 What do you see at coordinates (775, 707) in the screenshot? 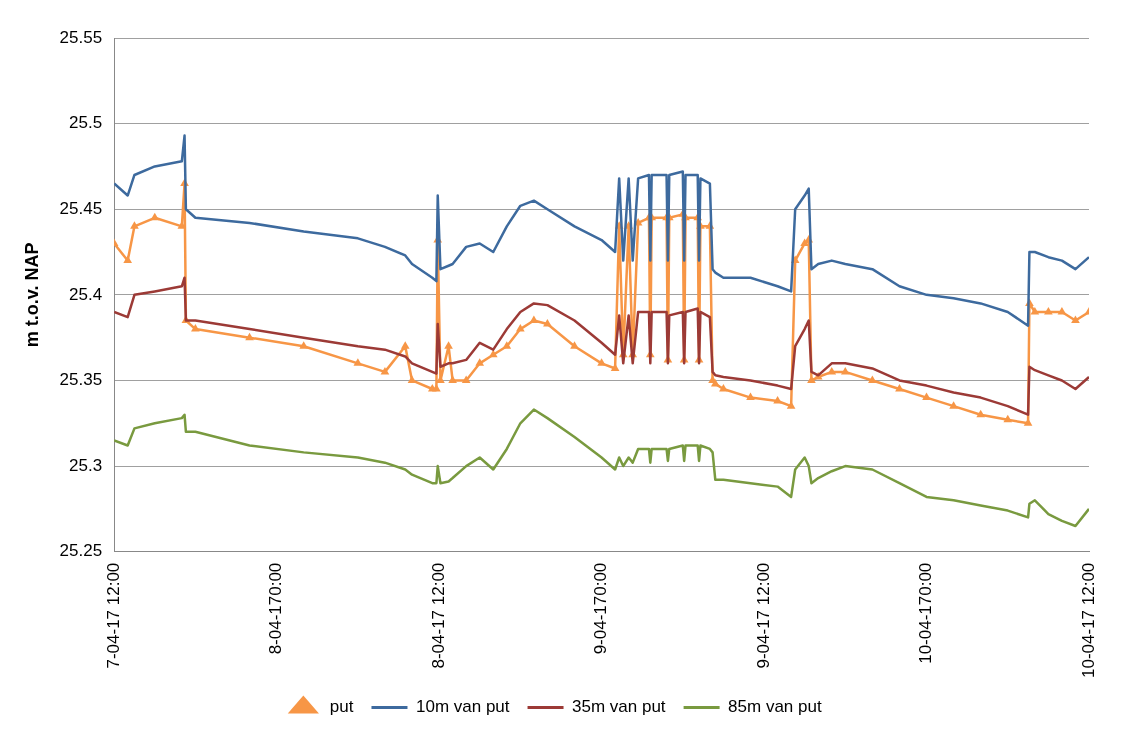
I see `legend-label: 85m van put` at bounding box center [775, 707].